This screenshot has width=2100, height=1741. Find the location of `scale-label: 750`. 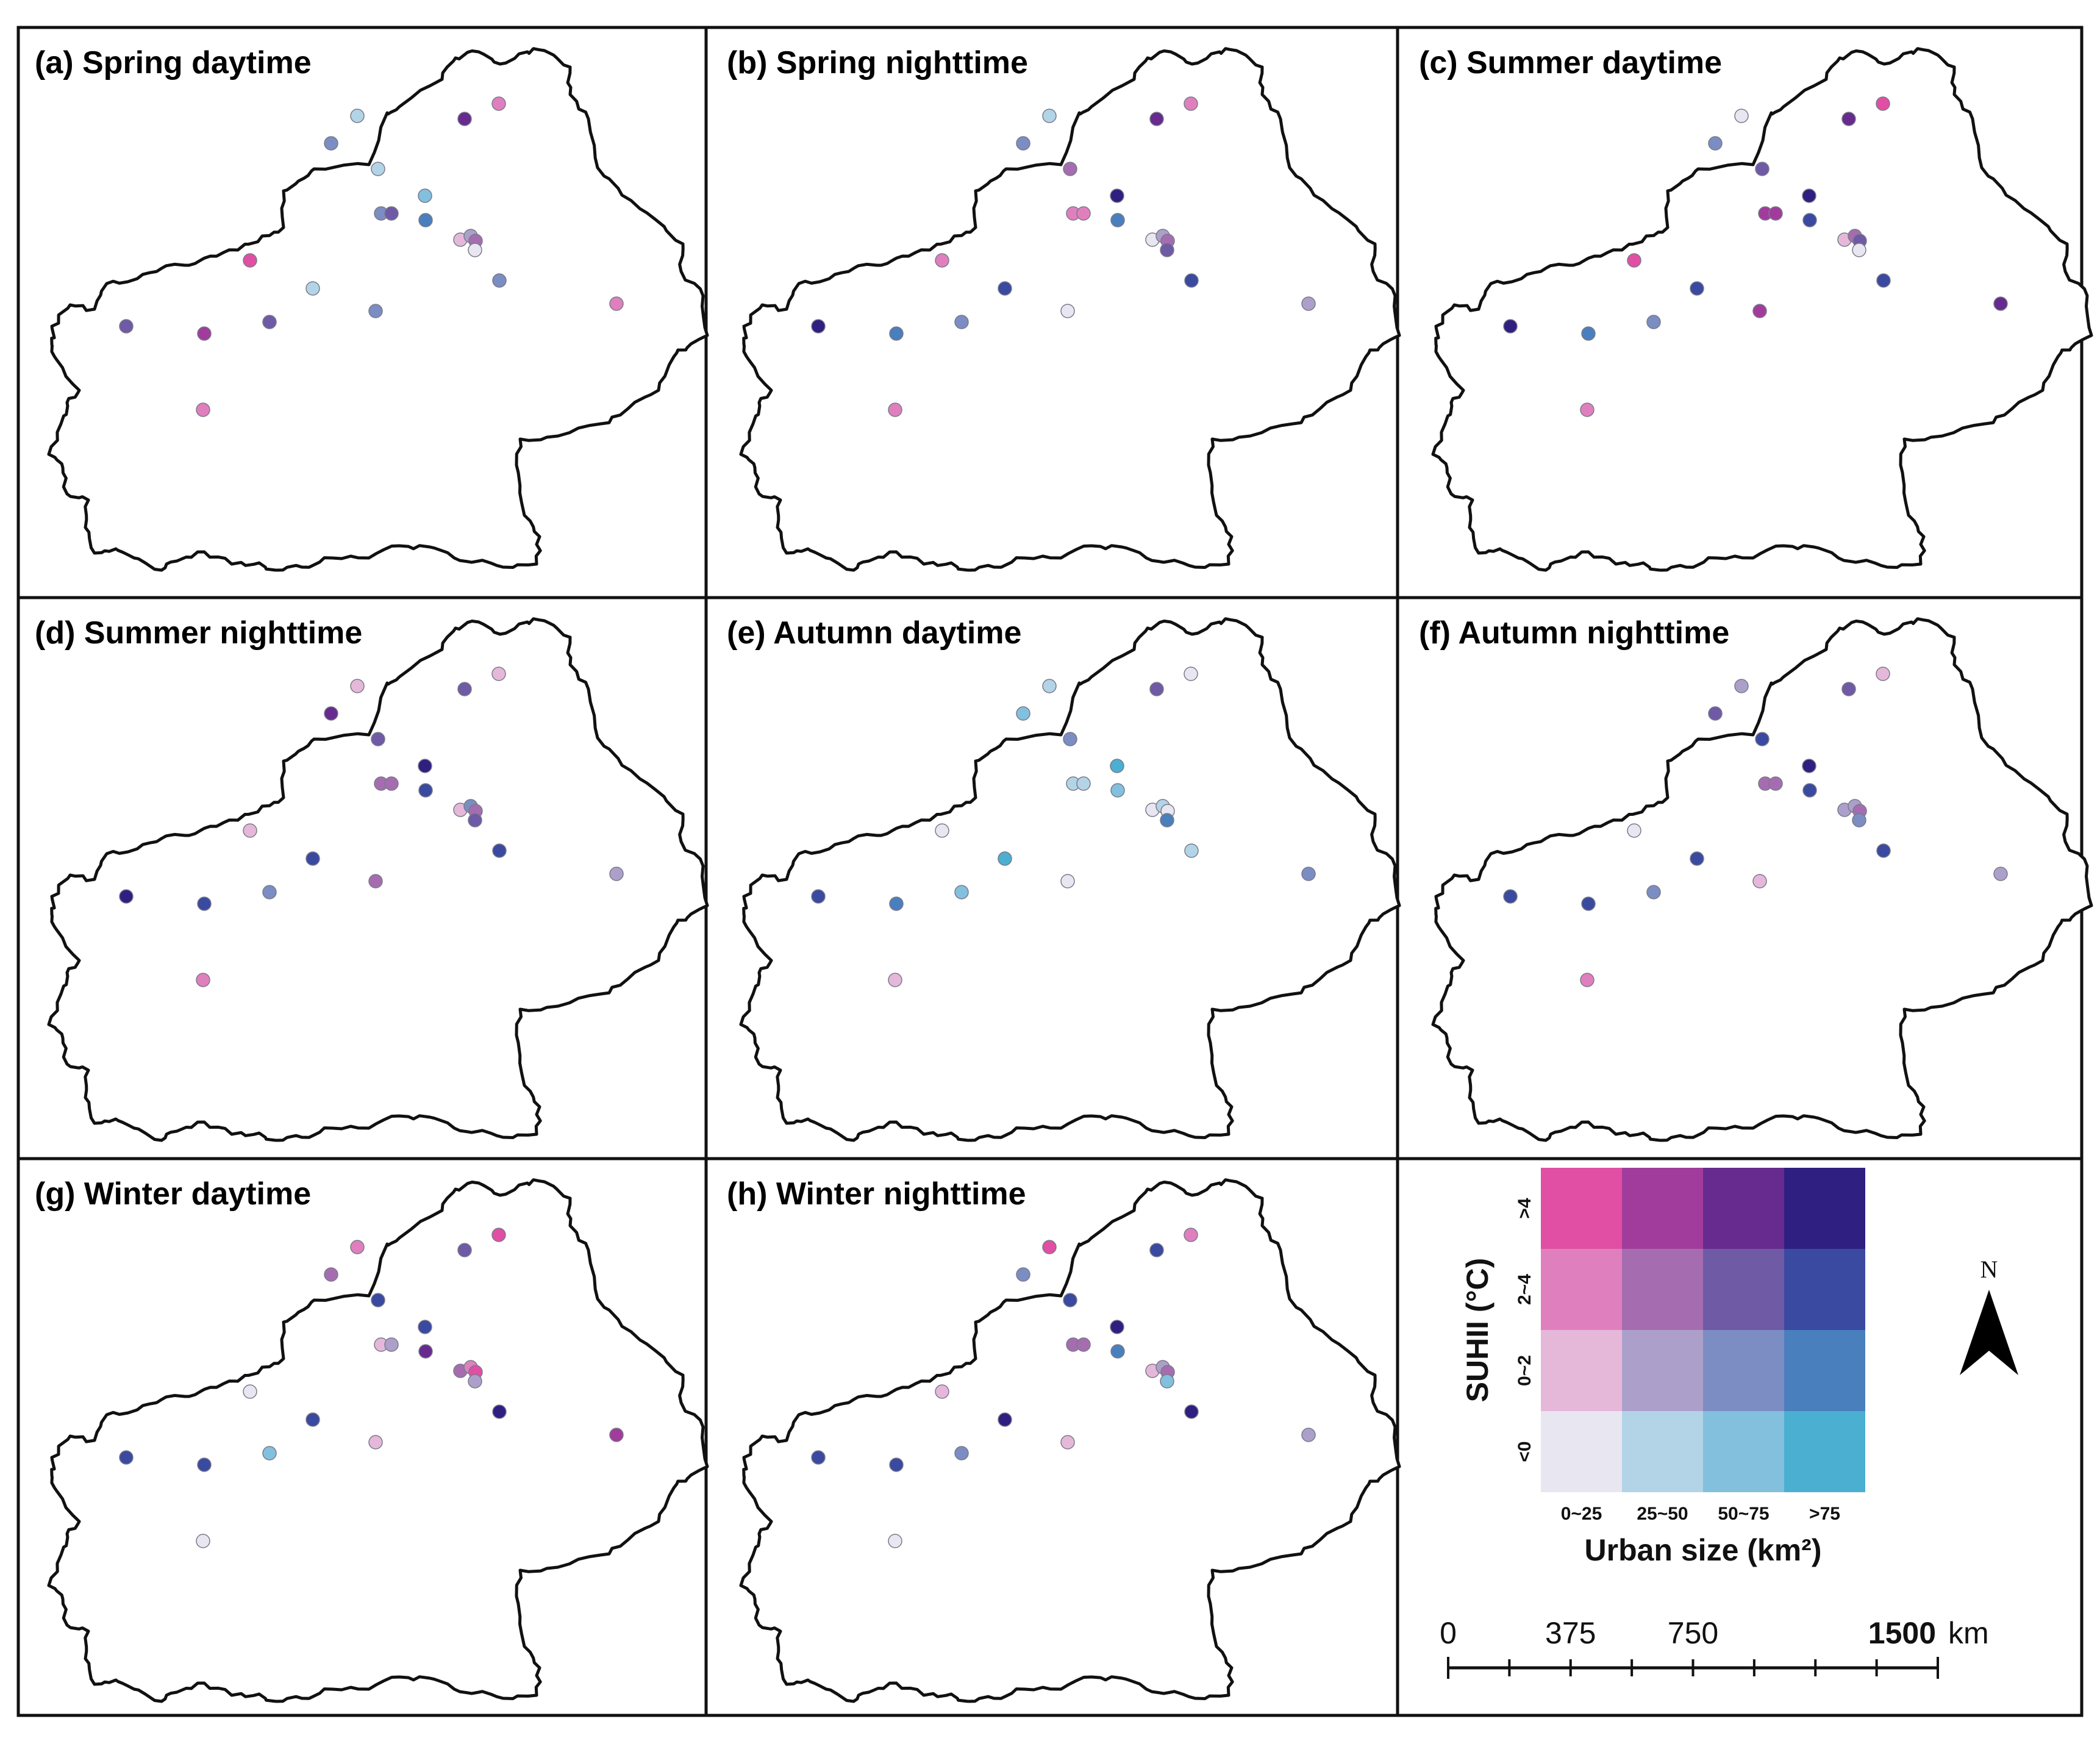

scale-label: 750 is located at coordinates (1693, 1633).